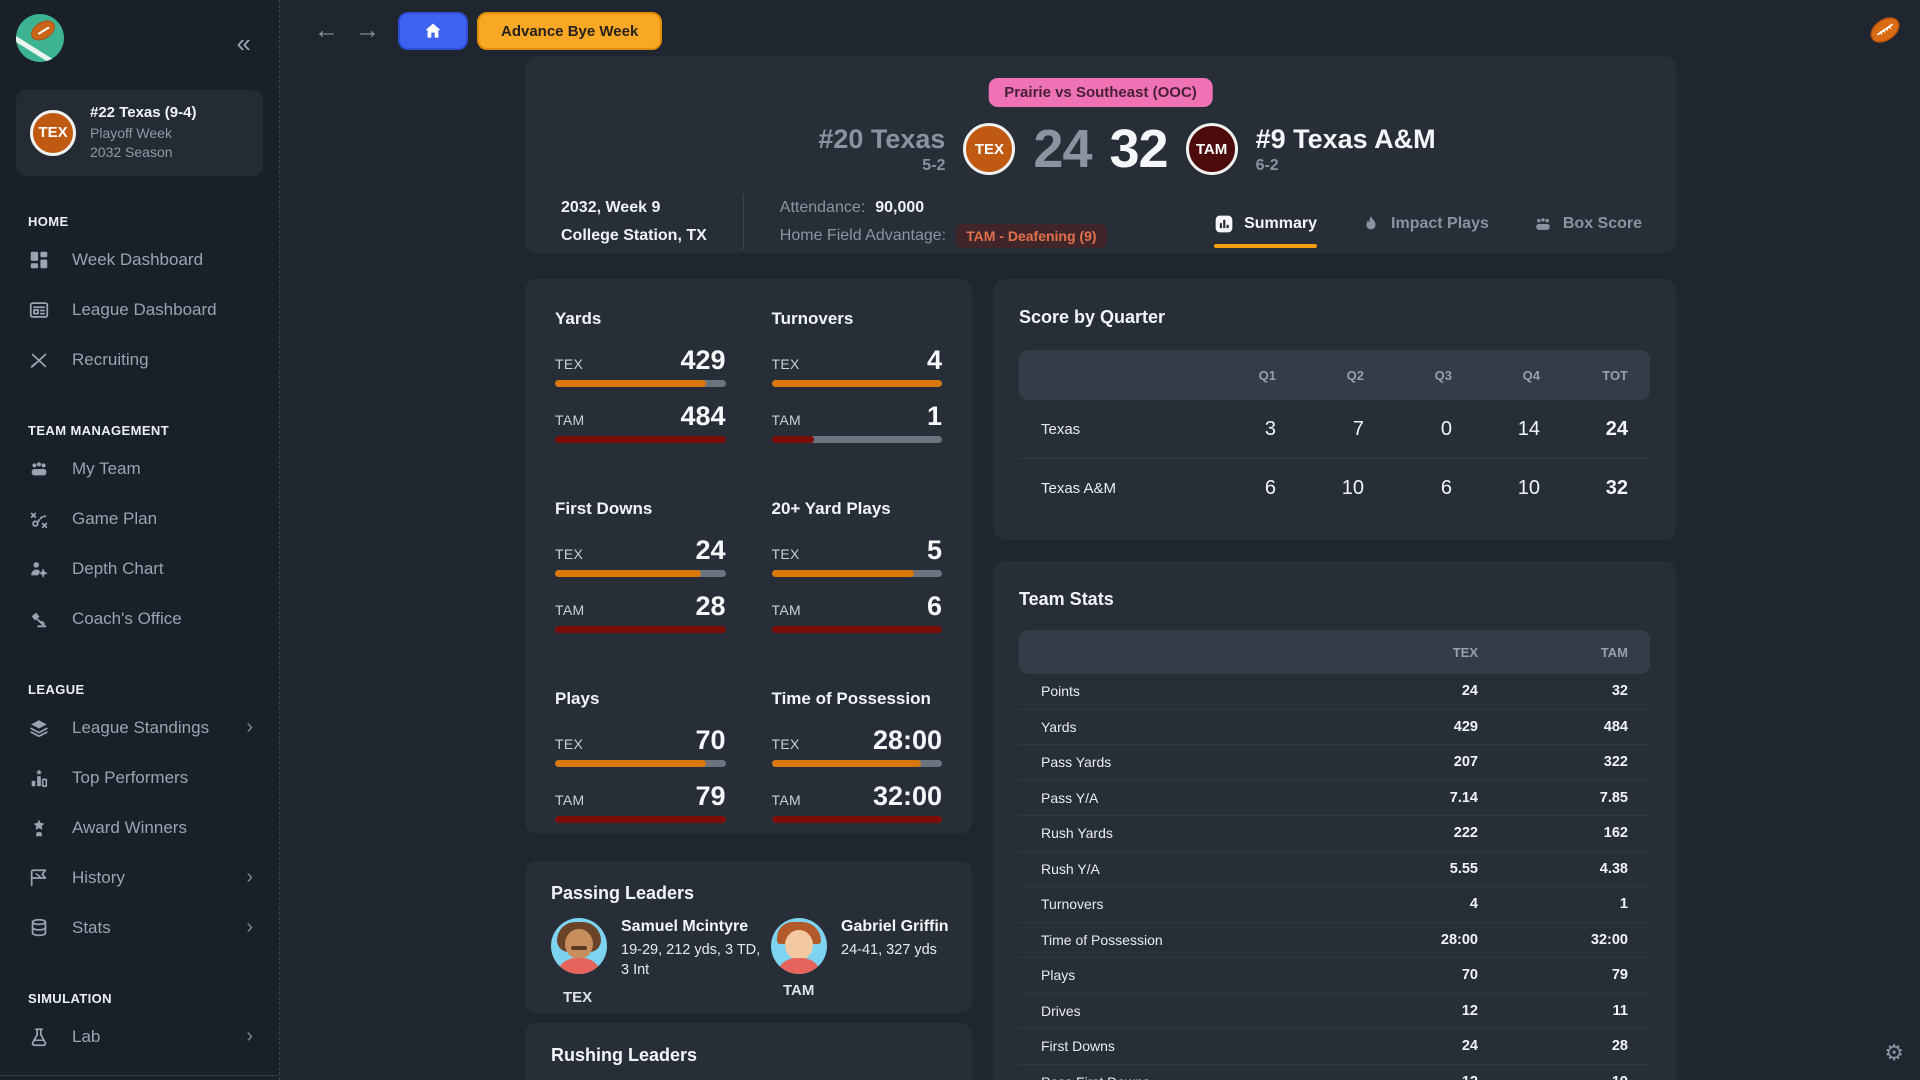  Describe the element at coordinates (70, 998) in the screenshot. I see `nav-section-simulation: SIMULATION` at that location.